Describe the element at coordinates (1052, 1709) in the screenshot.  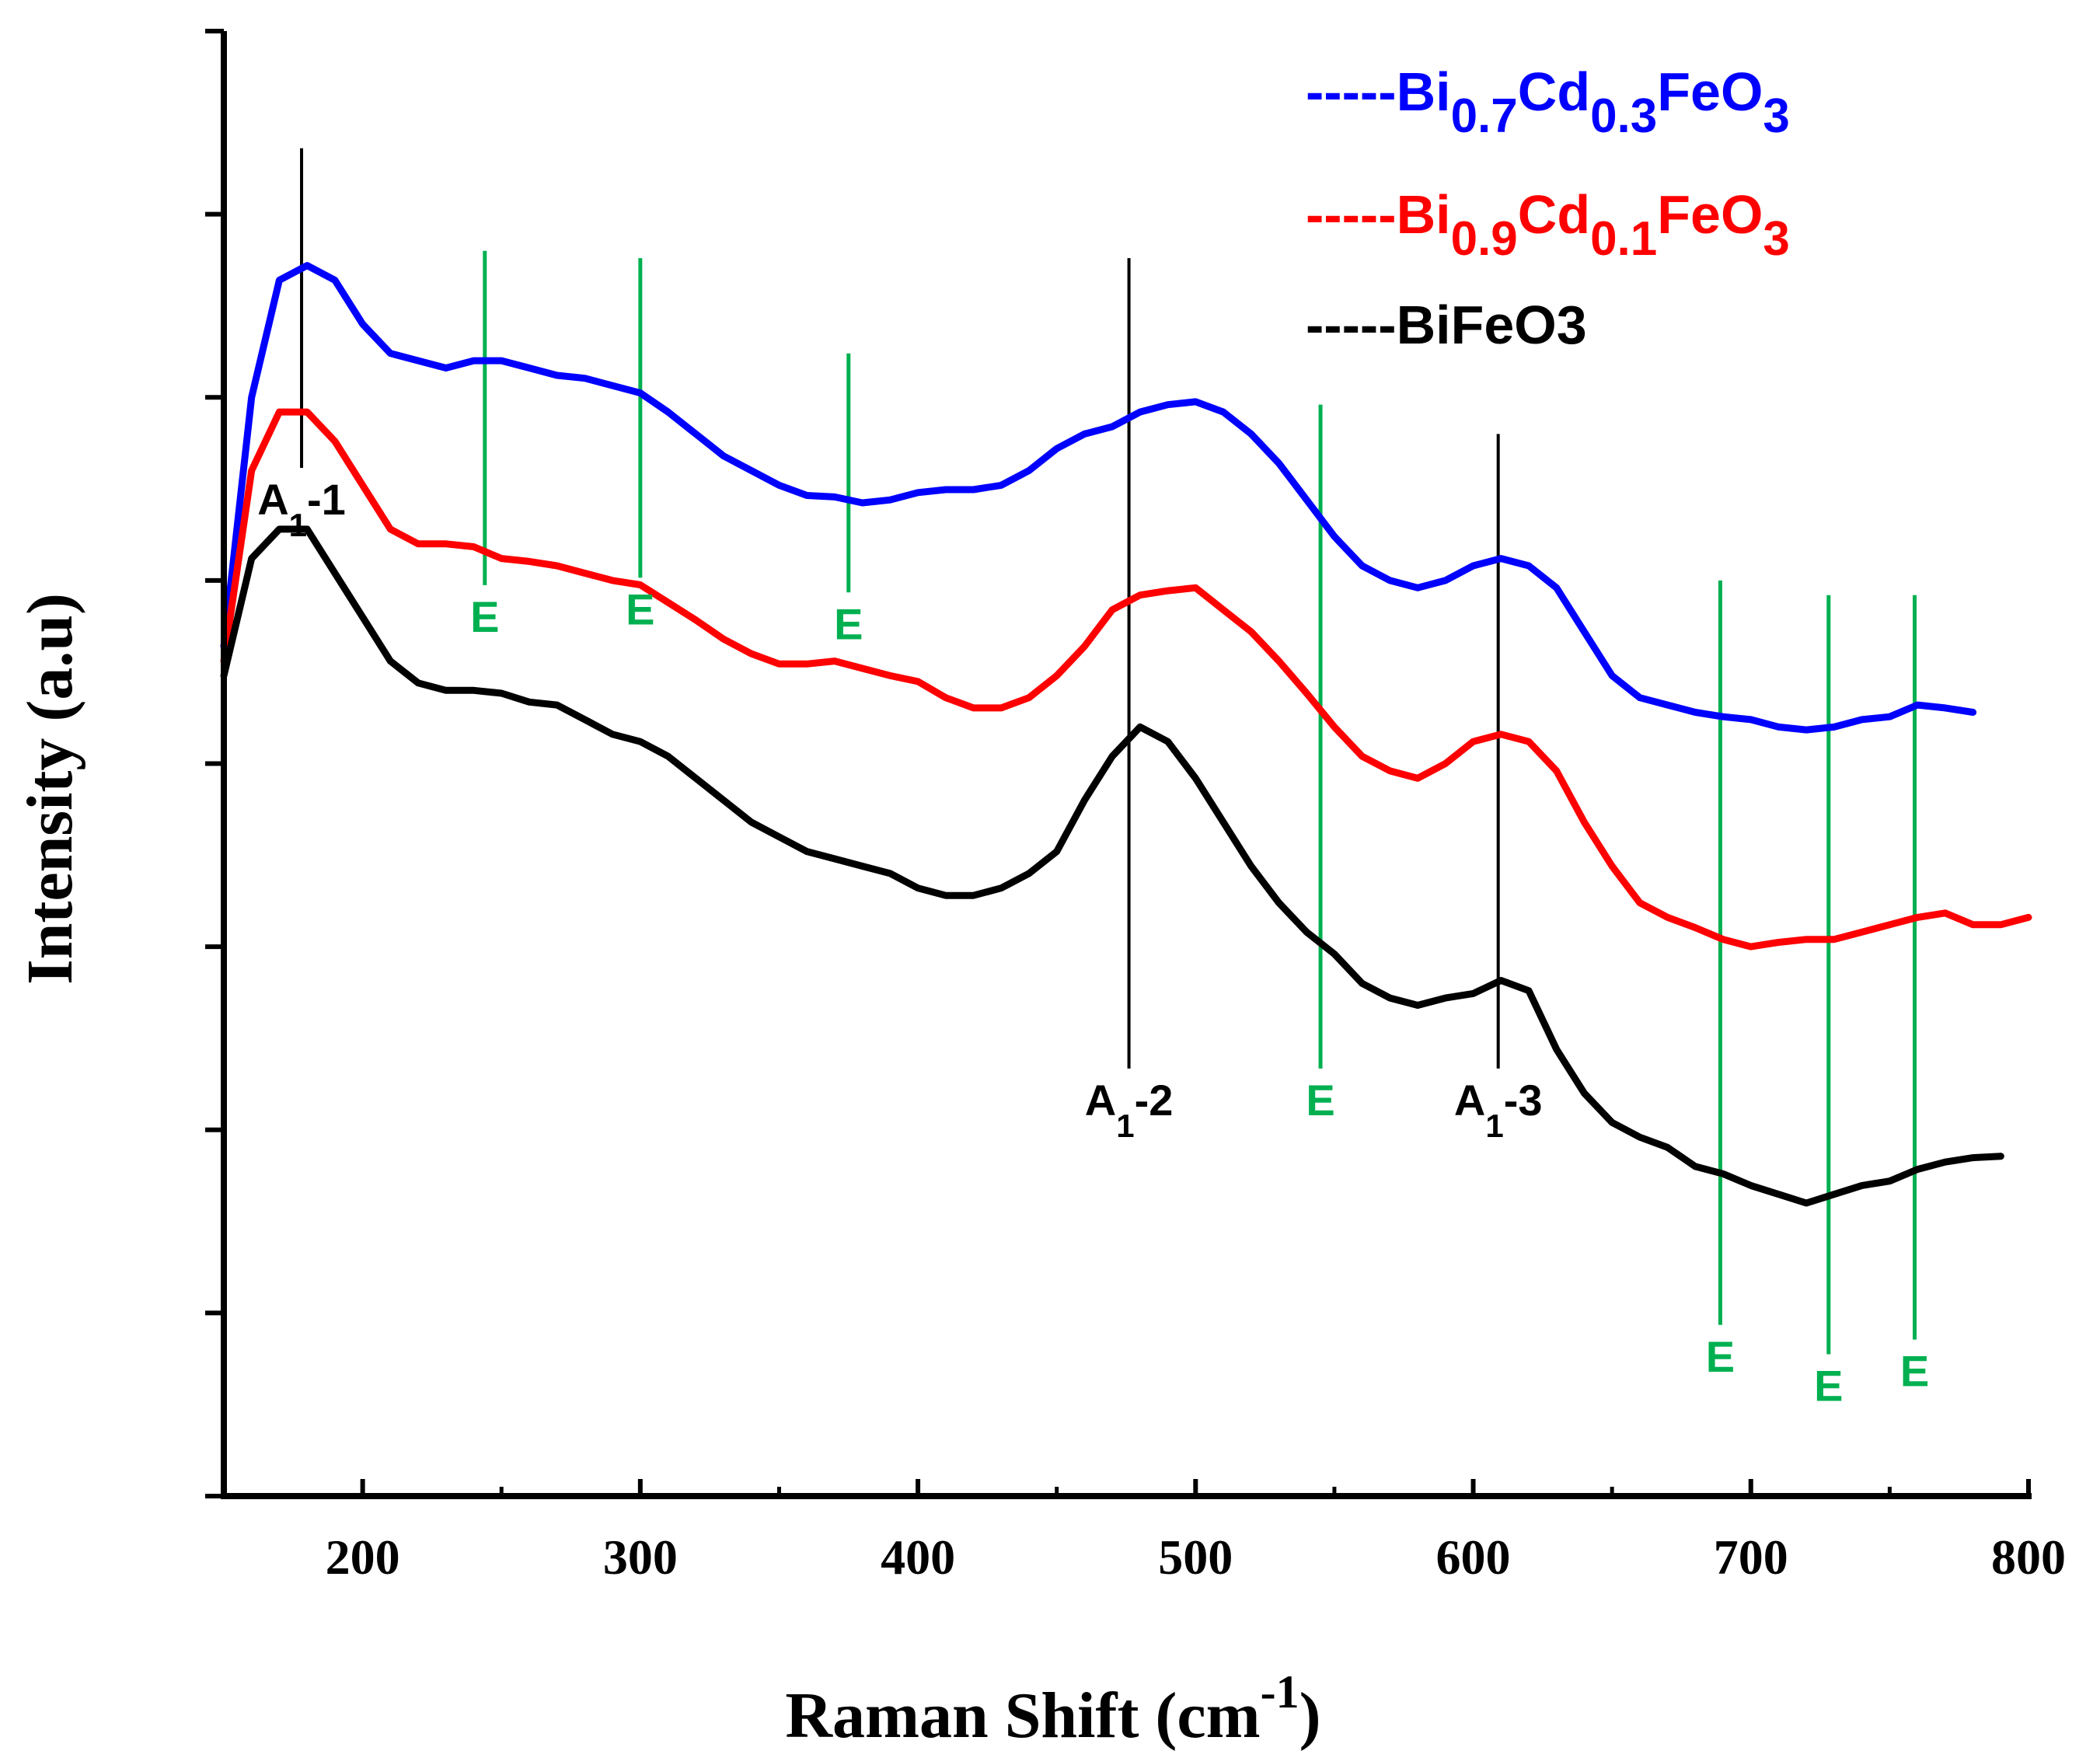
I see `x-axis-title: Raman Shift (cm-1)` at that location.